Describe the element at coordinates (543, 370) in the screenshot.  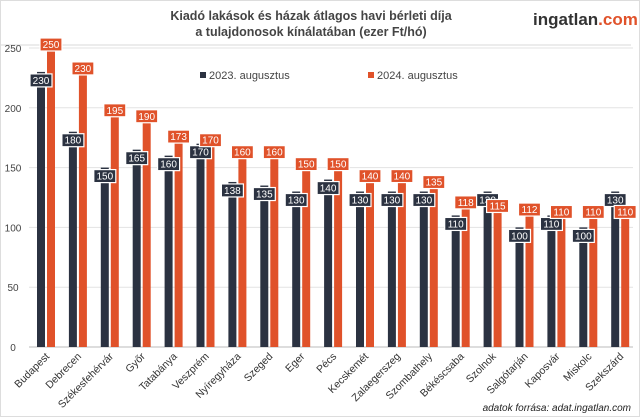
I see `x-tick-label: Kaposvár` at that location.